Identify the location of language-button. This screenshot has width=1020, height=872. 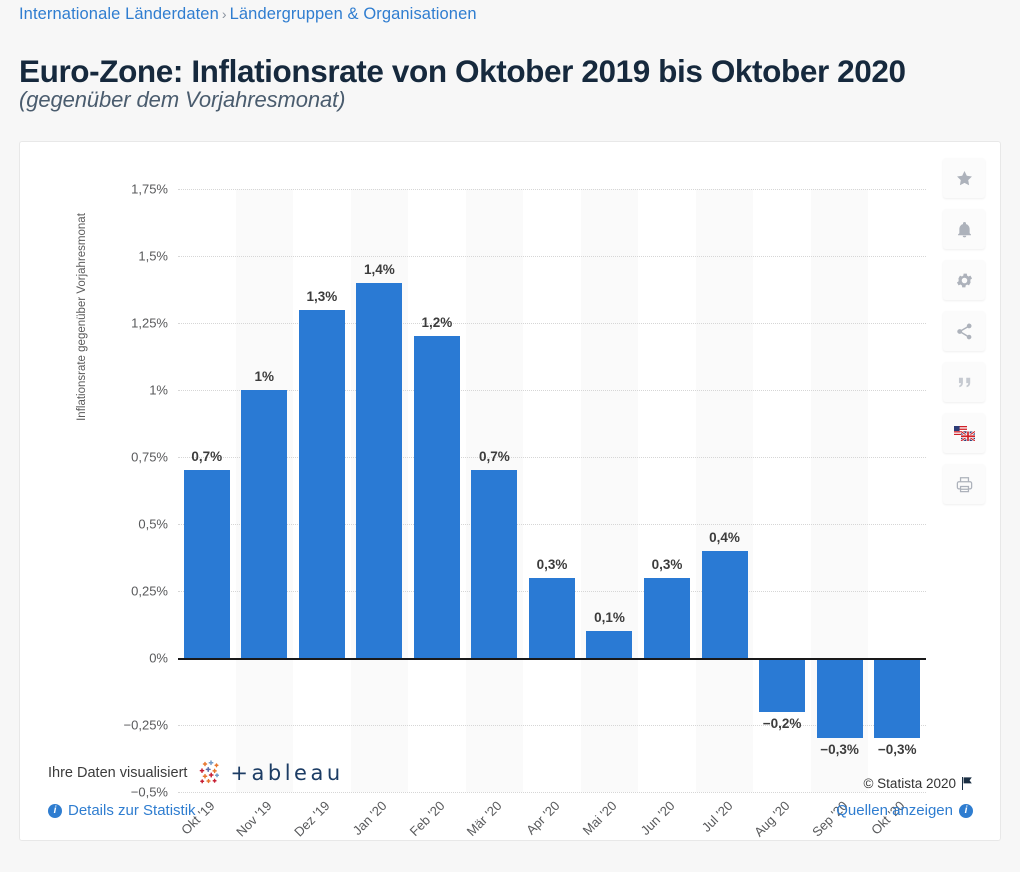
(964, 433).